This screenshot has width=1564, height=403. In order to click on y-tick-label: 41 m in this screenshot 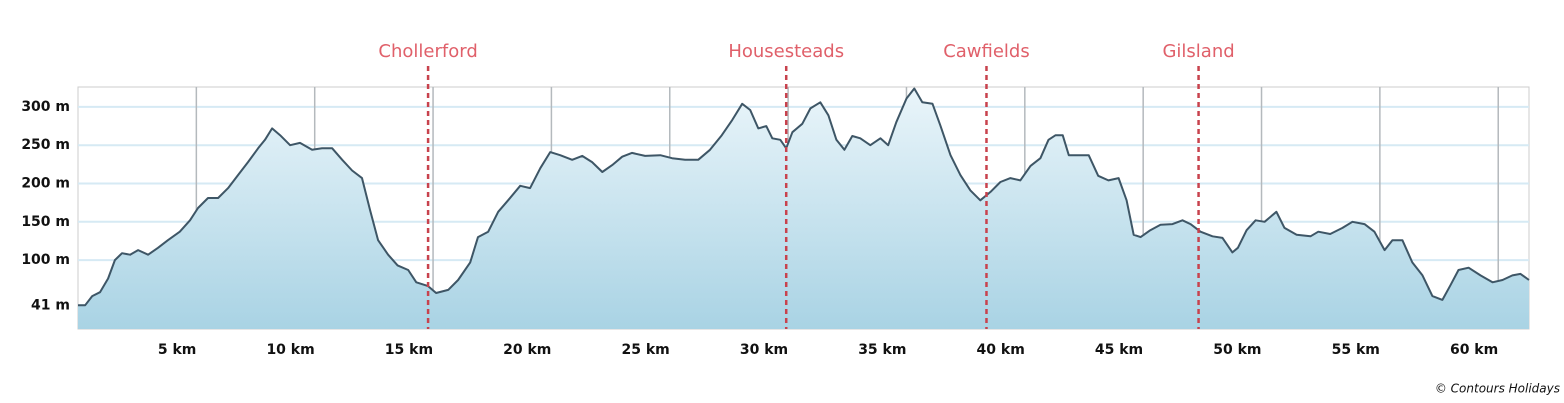, I will do `click(50, 305)`.